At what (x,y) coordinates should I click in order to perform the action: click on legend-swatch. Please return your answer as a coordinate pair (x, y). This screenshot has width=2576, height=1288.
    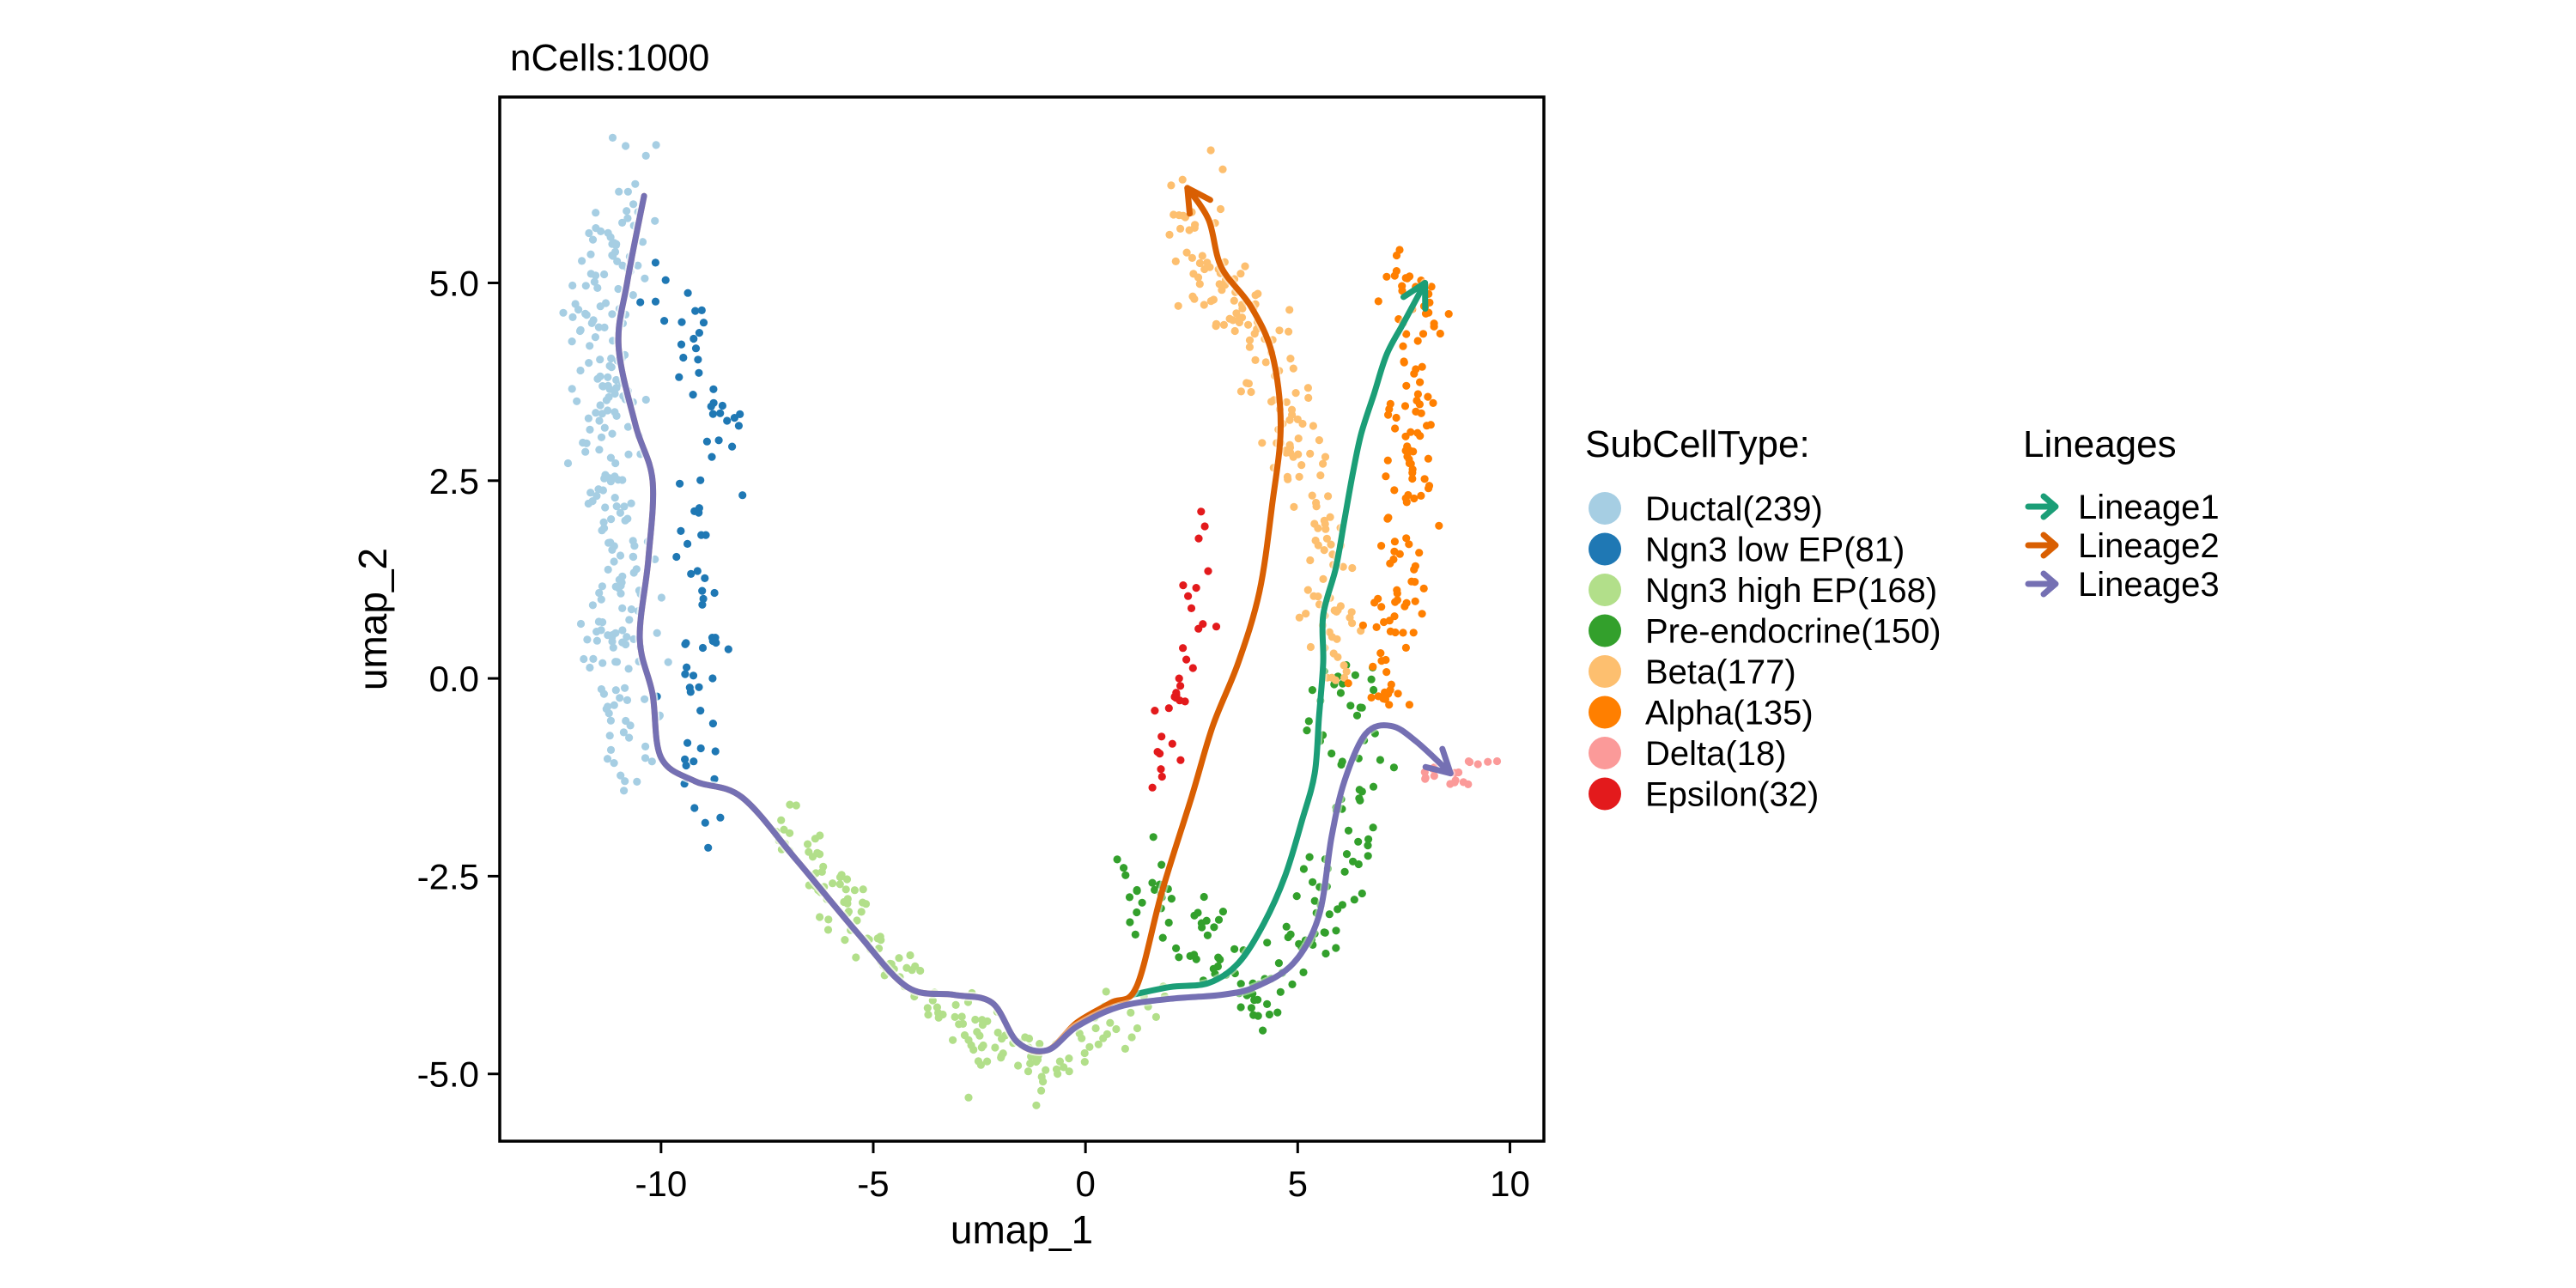
    Looking at the image, I should click on (1605, 549).